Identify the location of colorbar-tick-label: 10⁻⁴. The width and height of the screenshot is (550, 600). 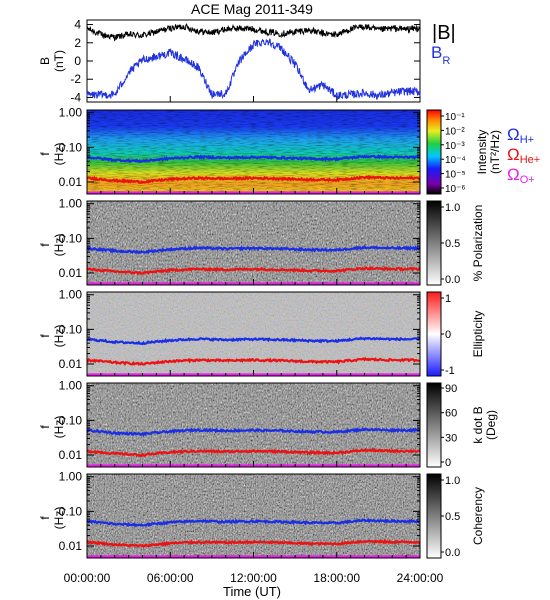
(455, 160).